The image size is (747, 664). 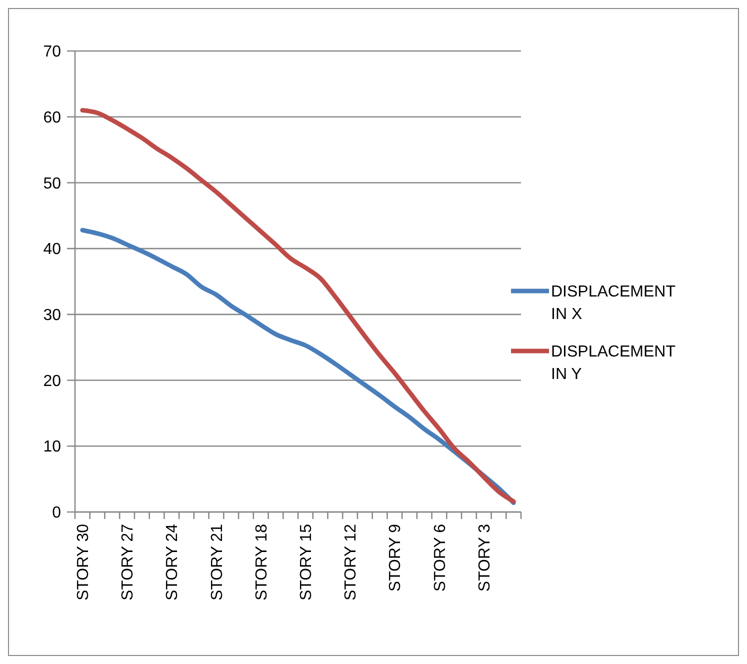 I want to click on x-tick-label: STORY 21, so click(x=217, y=562).